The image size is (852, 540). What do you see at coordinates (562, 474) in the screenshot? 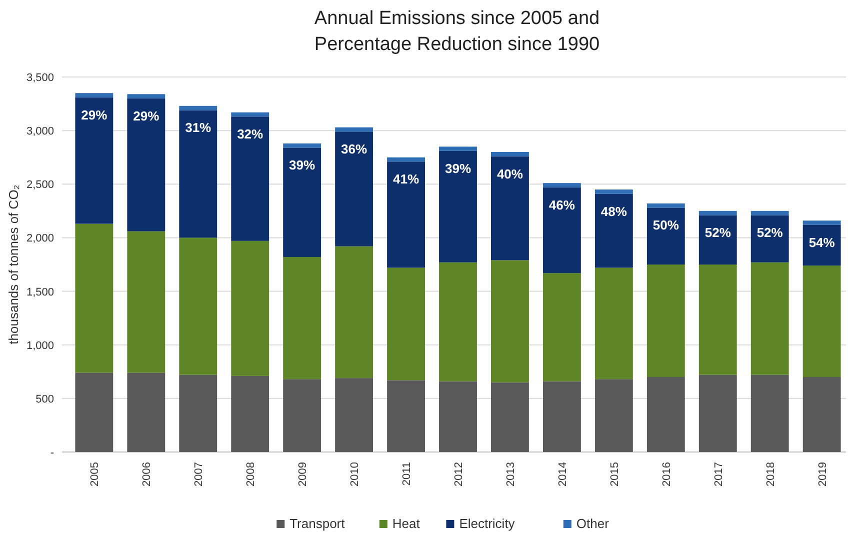
I see `x-tick-label: 2014` at bounding box center [562, 474].